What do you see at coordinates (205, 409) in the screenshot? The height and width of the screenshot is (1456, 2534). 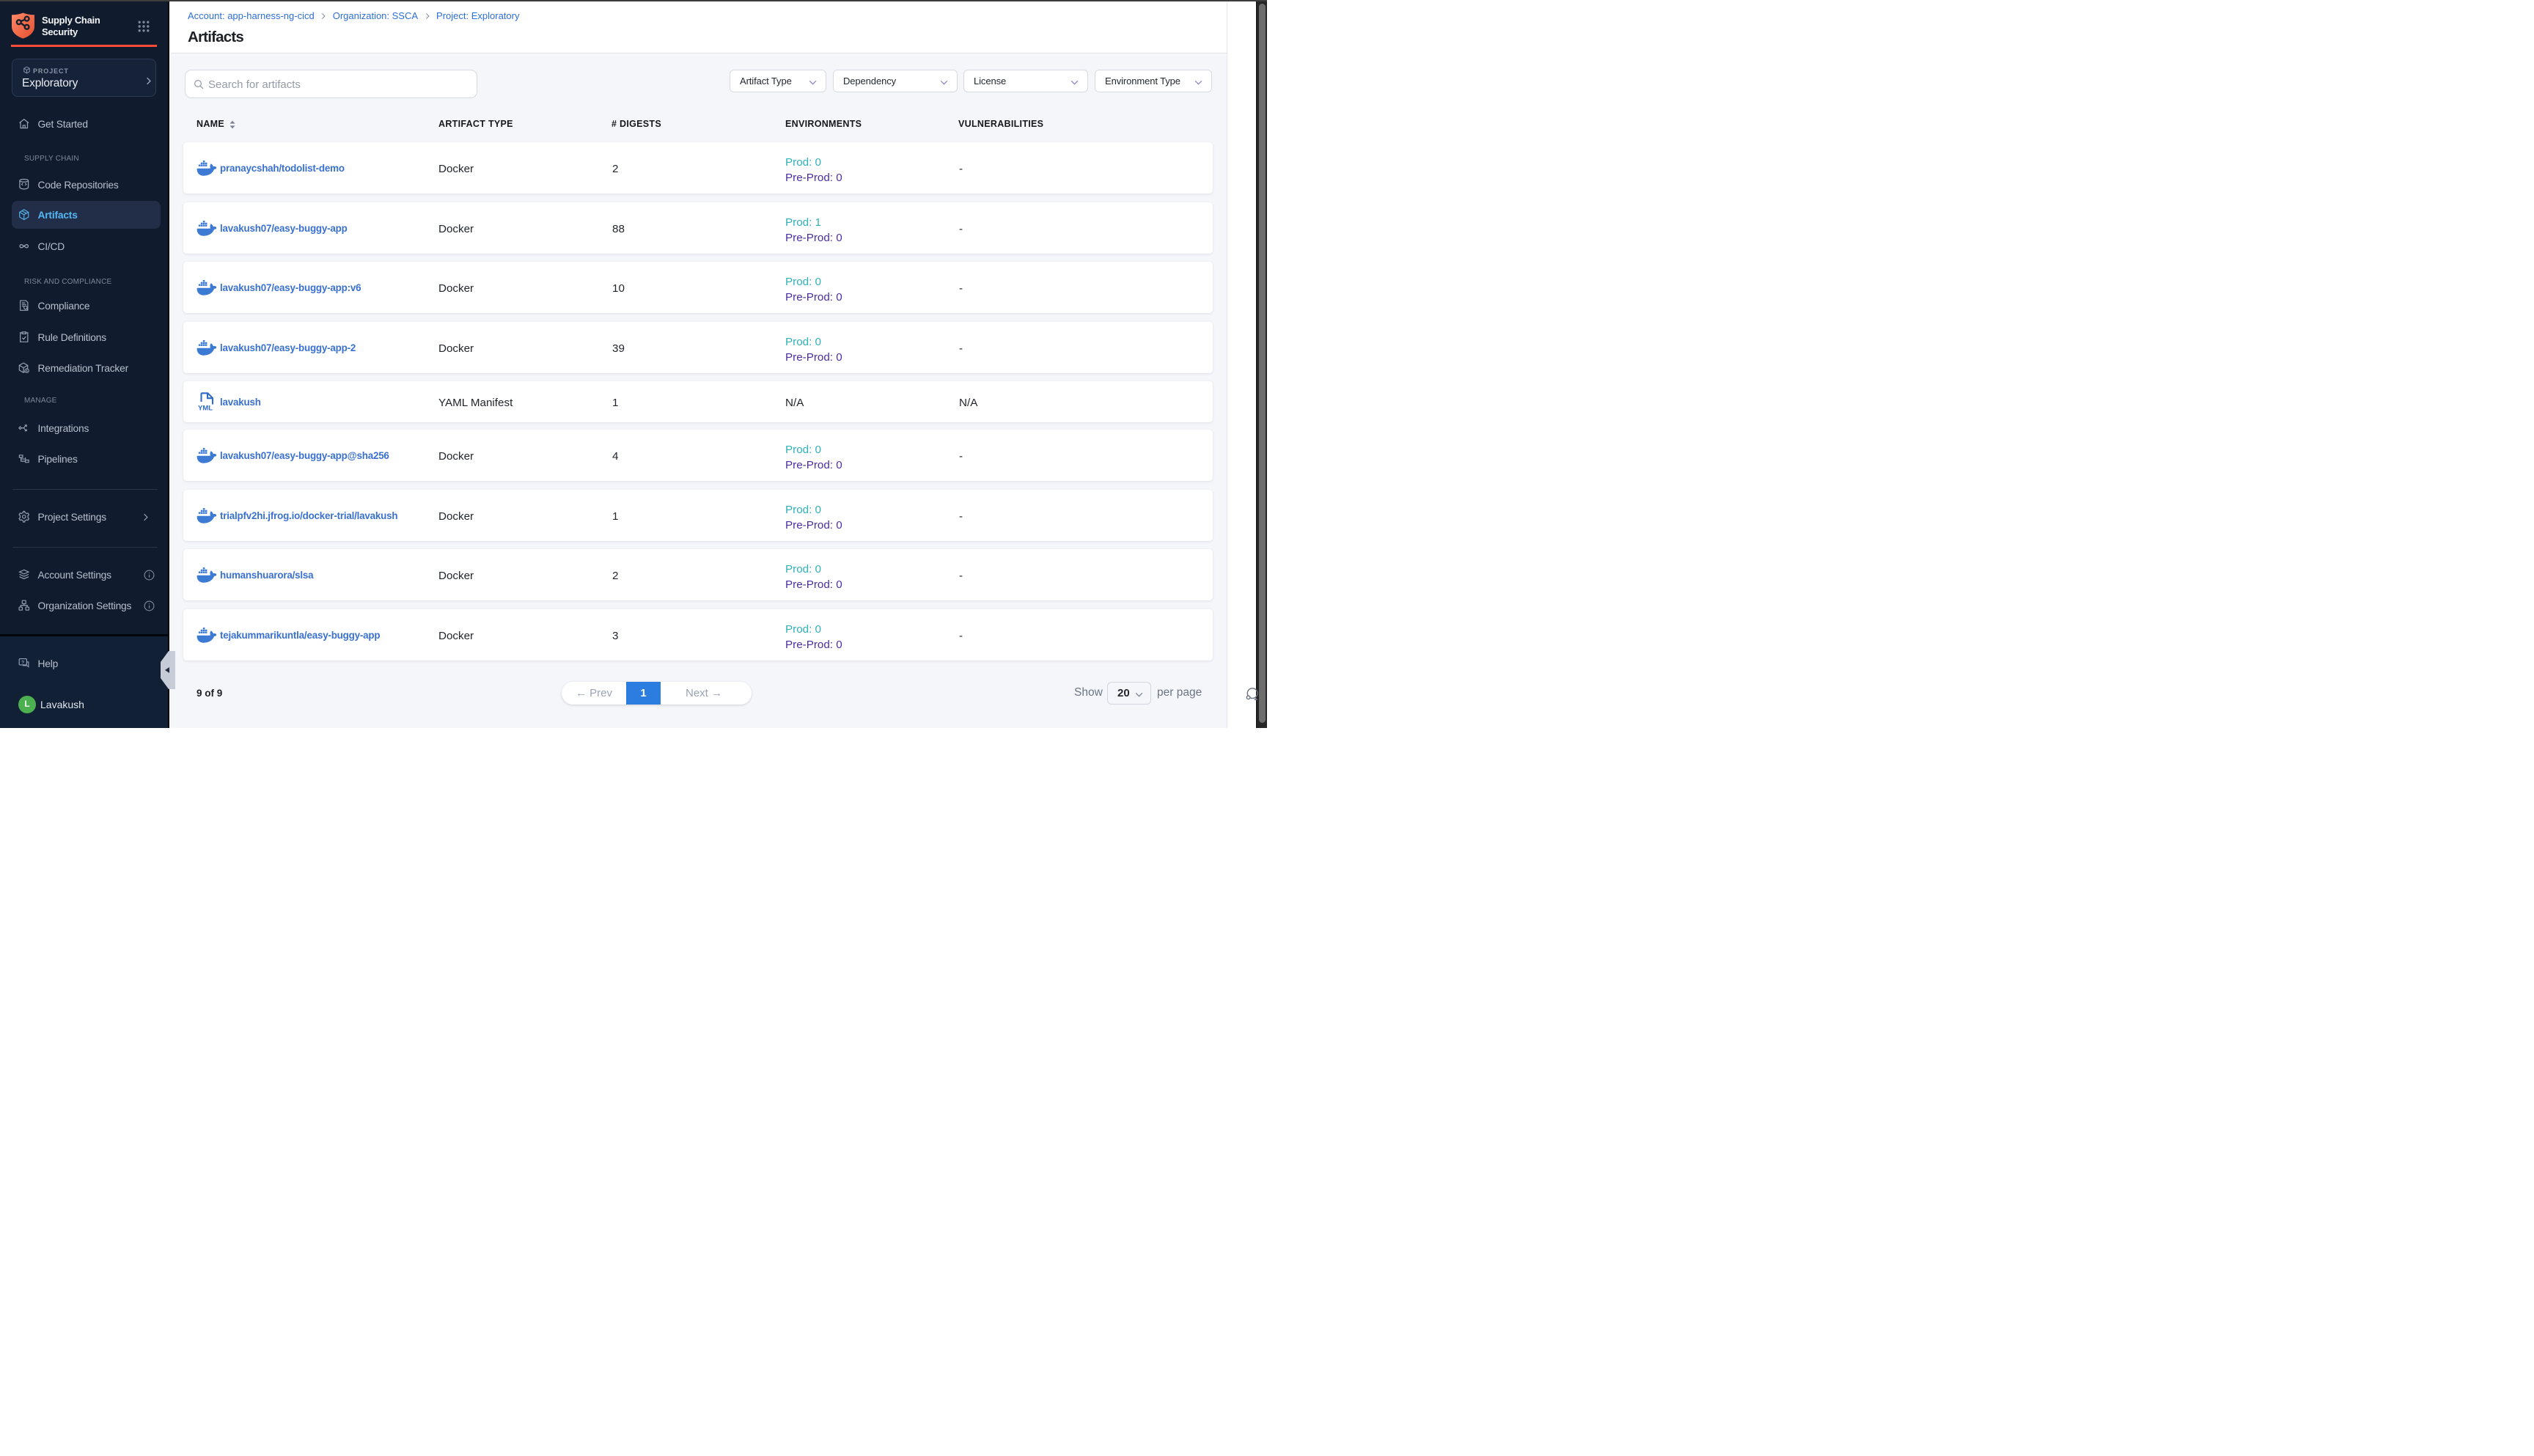 I see `svg-text: YML` at bounding box center [205, 409].